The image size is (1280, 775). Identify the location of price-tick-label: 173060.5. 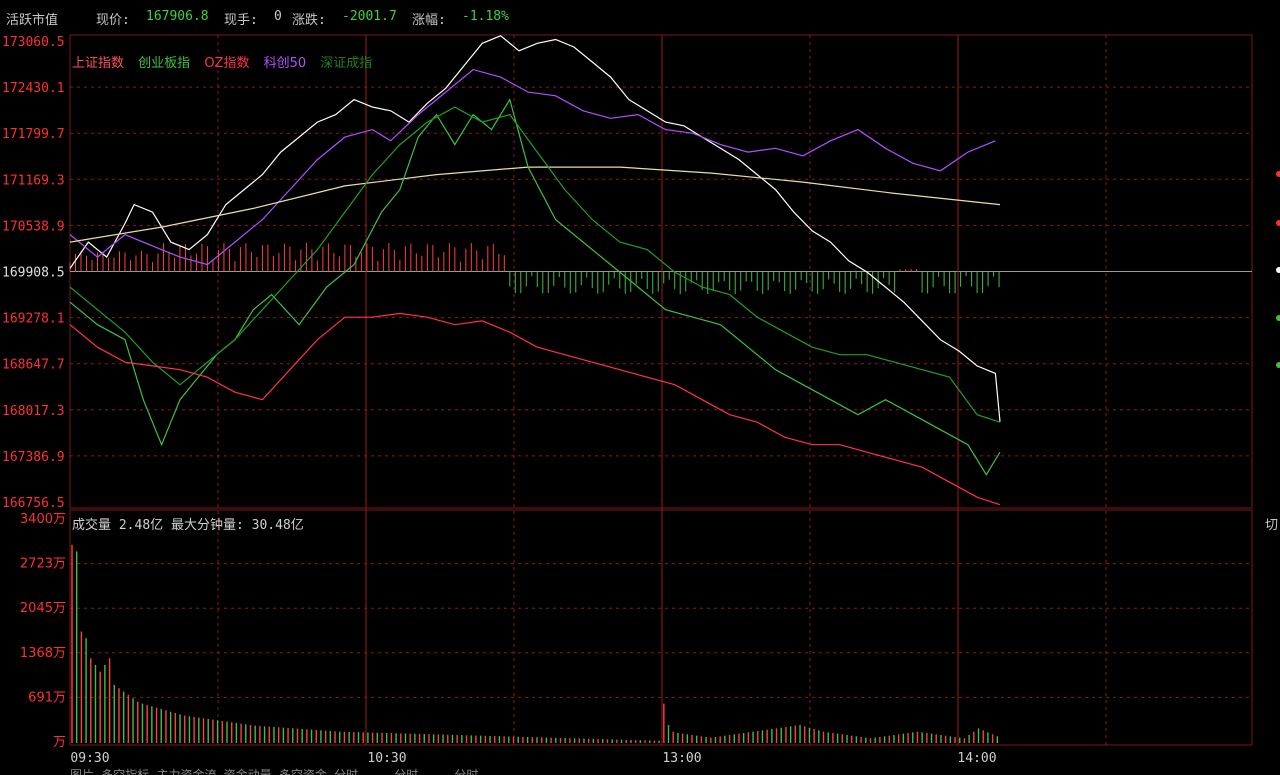
(33, 42).